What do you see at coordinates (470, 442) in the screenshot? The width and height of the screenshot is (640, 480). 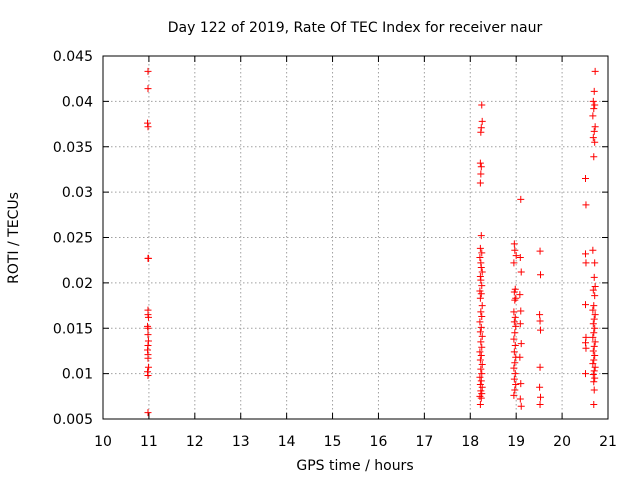 I see `x-tick-label: 18` at bounding box center [470, 442].